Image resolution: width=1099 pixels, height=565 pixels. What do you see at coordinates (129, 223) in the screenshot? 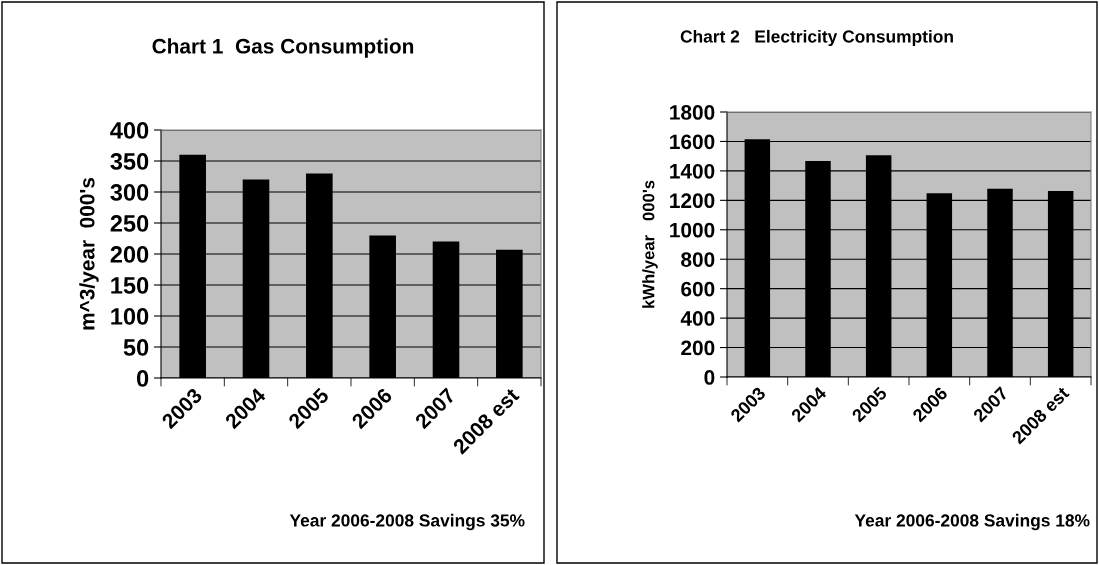
I see `y-tick-label: 250` at bounding box center [129, 223].